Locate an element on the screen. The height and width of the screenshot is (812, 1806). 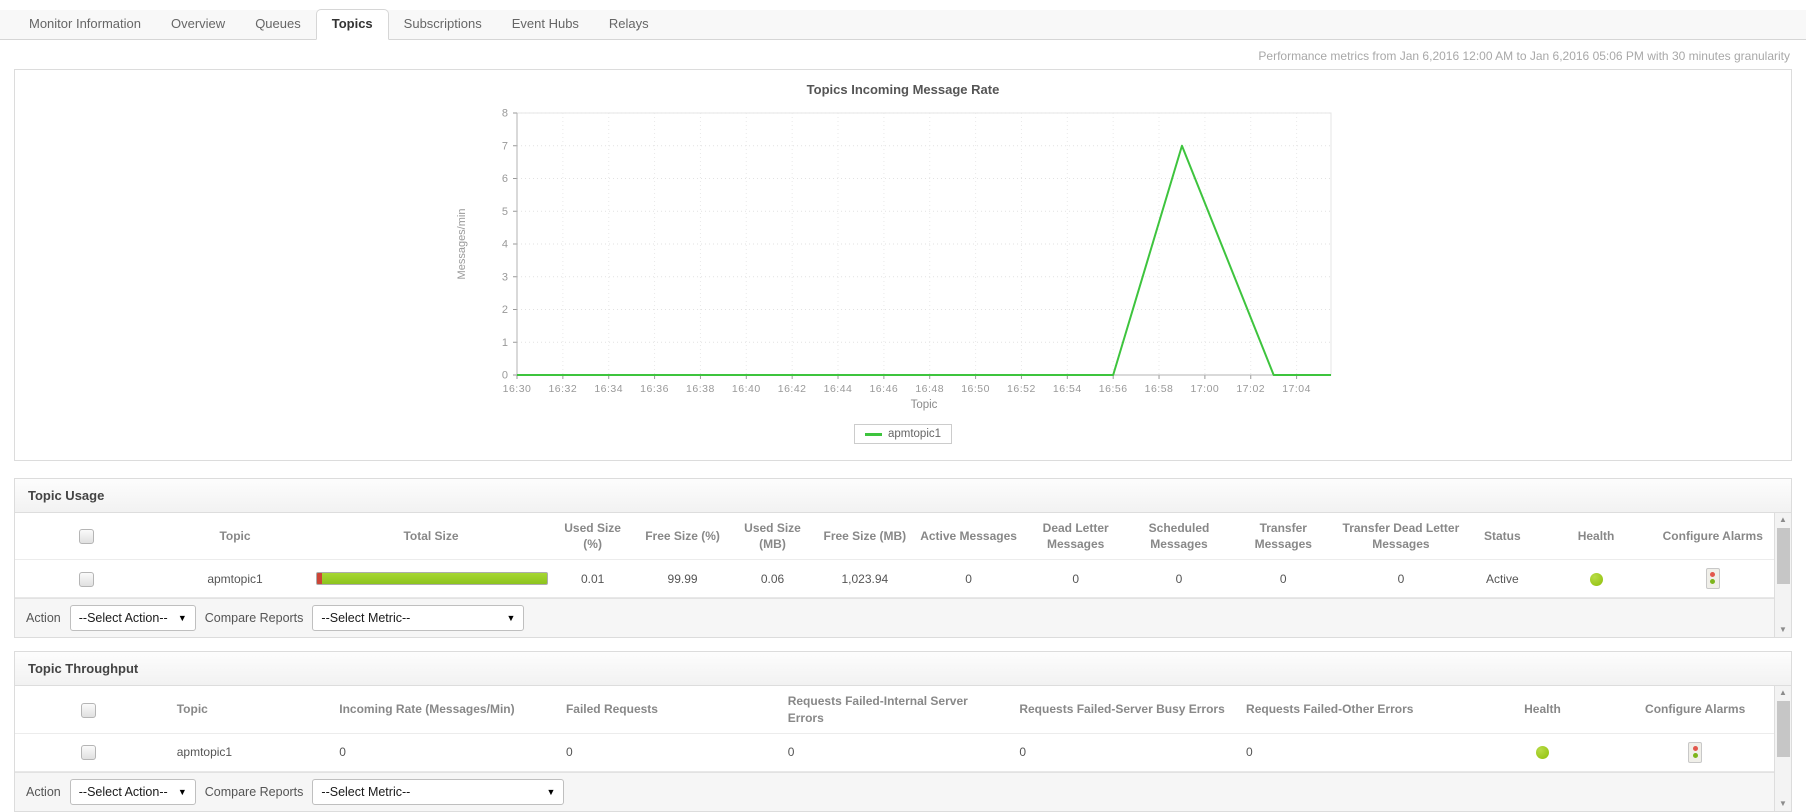
total-size-bar is located at coordinates (431, 579).